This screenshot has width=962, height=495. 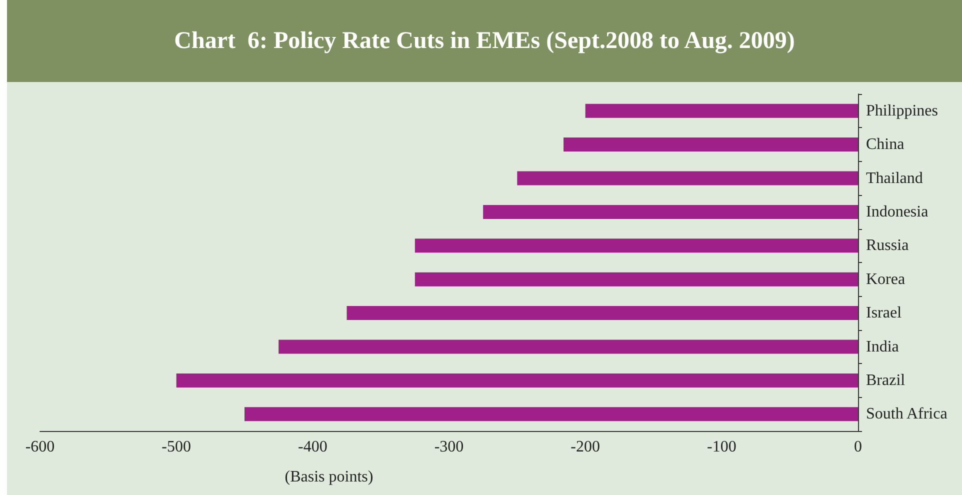 What do you see at coordinates (40, 447) in the screenshot?
I see `x-tick-label: -600` at bounding box center [40, 447].